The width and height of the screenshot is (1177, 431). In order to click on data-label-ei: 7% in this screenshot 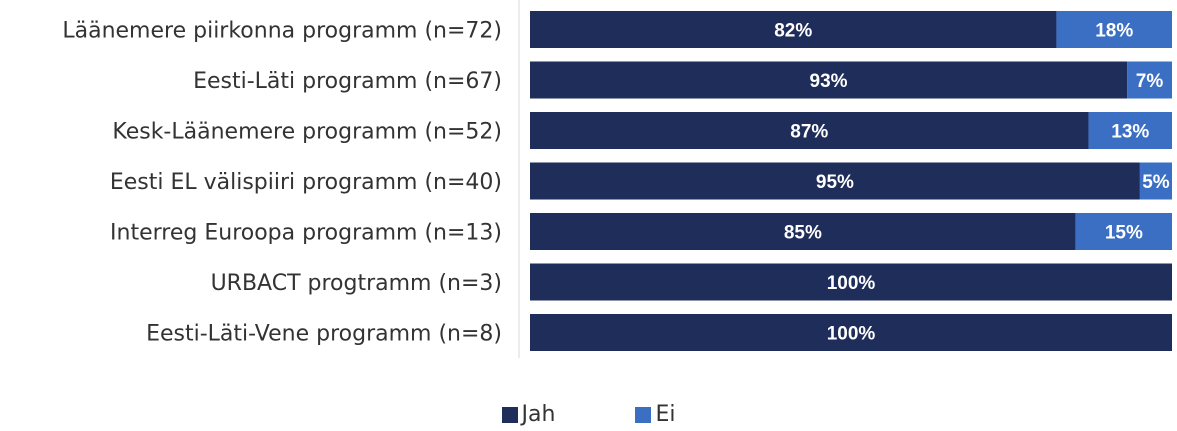, I will do `click(1150, 81)`.